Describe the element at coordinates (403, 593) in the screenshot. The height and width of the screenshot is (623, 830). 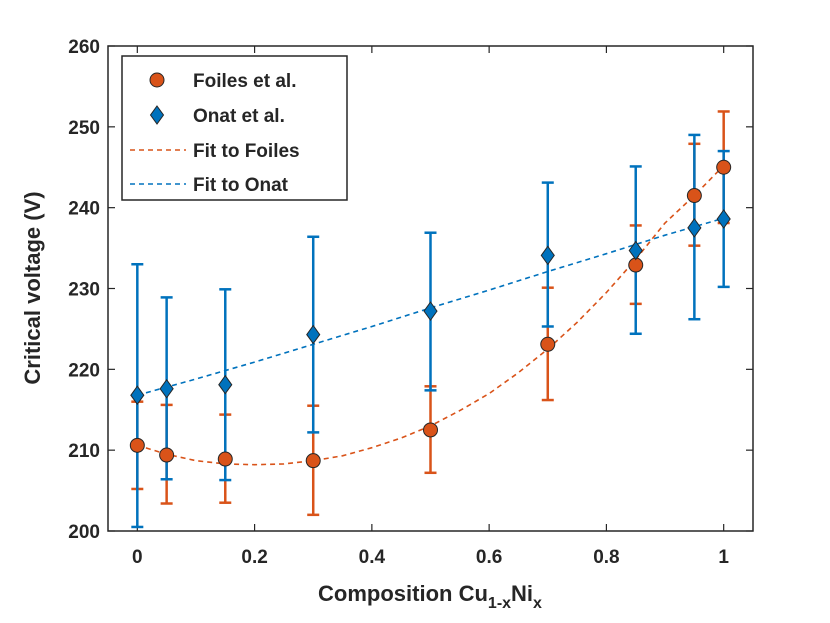
I see `x-axis-label-main: Composition Cu` at that location.